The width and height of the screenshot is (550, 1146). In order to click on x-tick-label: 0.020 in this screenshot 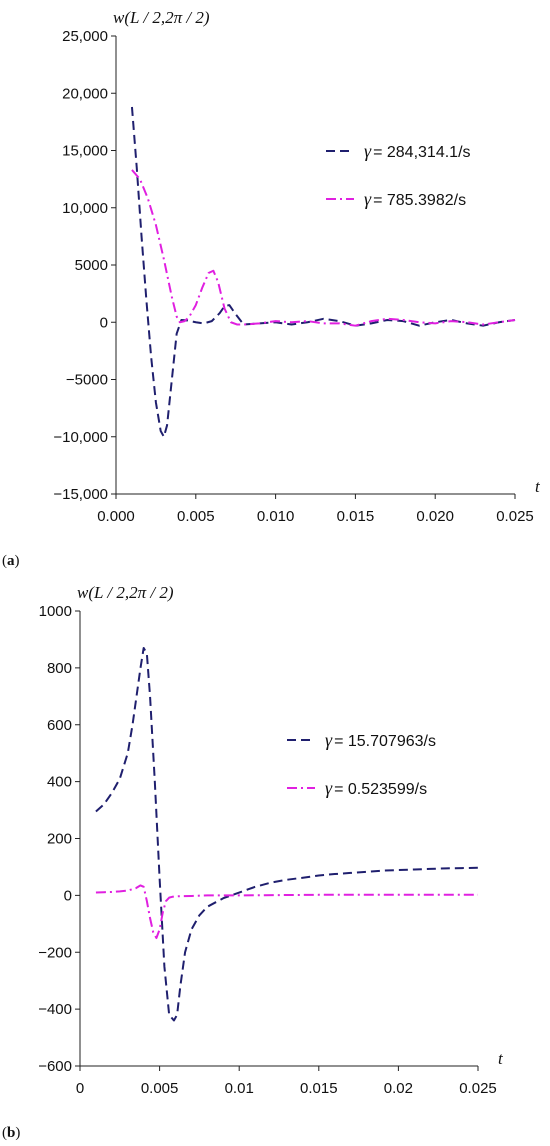, I will do `click(435, 516)`.